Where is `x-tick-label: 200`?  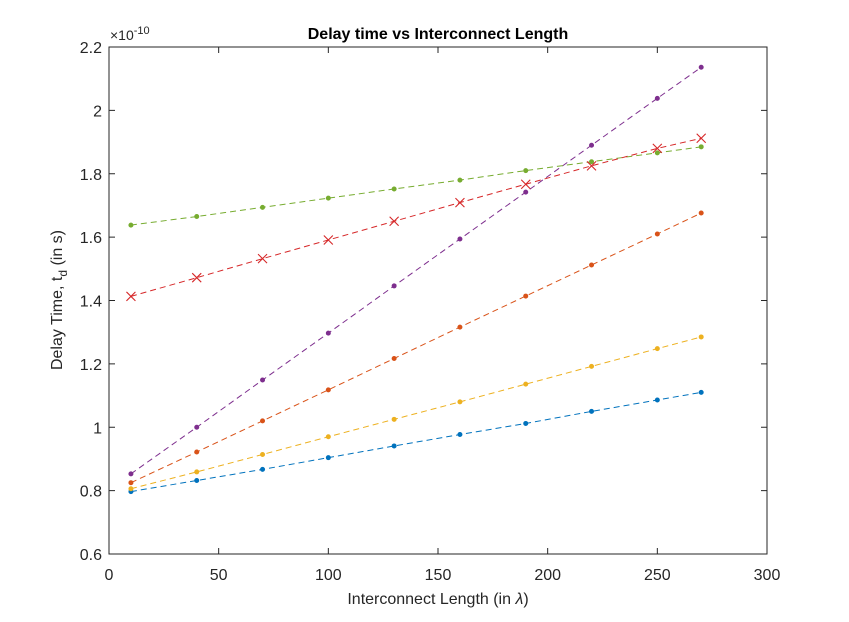
x-tick-label: 200 is located at coordinates (547, 575).